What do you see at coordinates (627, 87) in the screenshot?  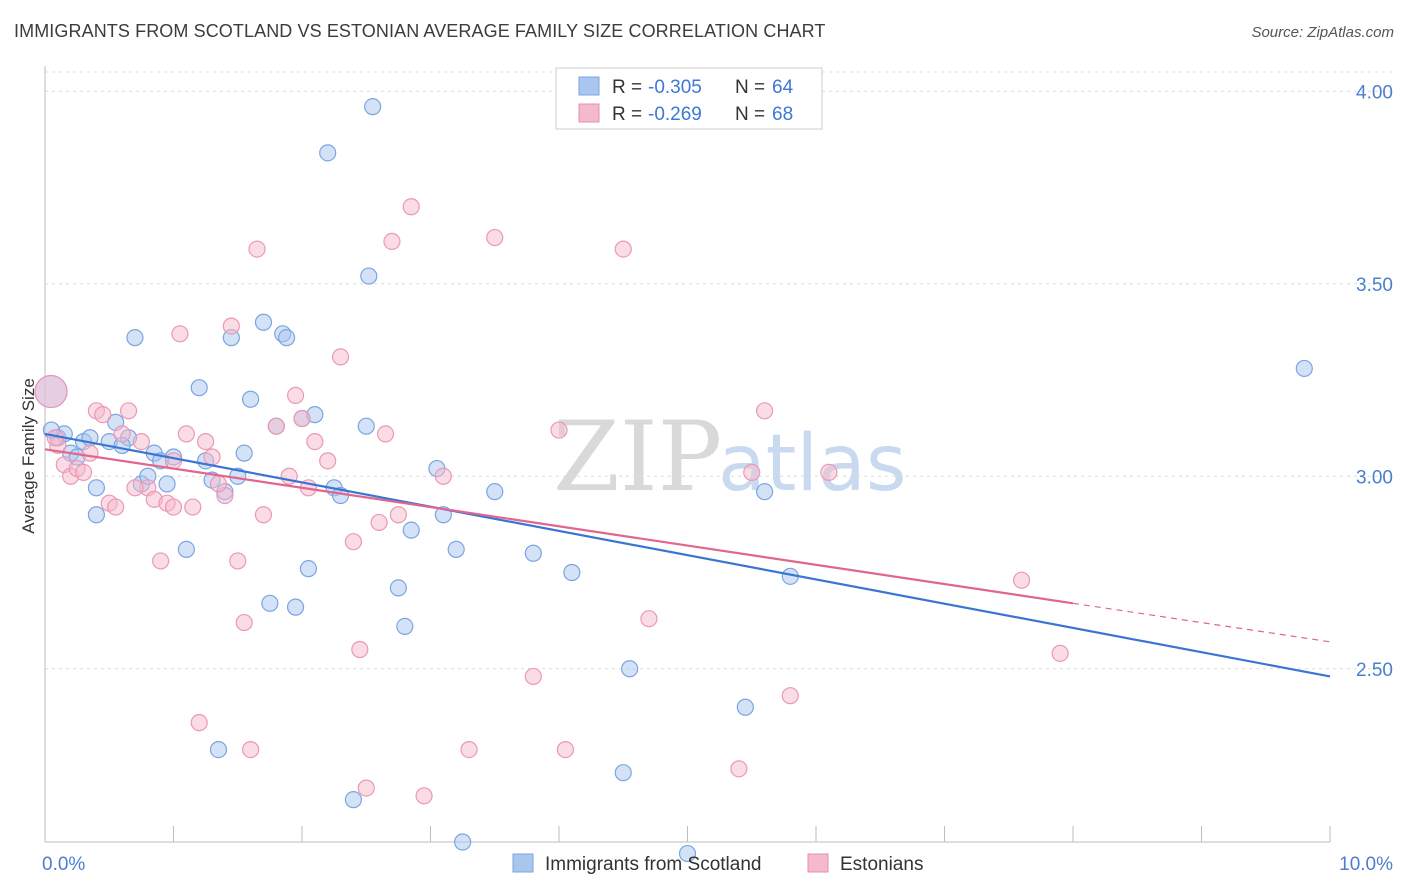 I see `legend-r-label-1: R =` at bounding box center [627, 87].